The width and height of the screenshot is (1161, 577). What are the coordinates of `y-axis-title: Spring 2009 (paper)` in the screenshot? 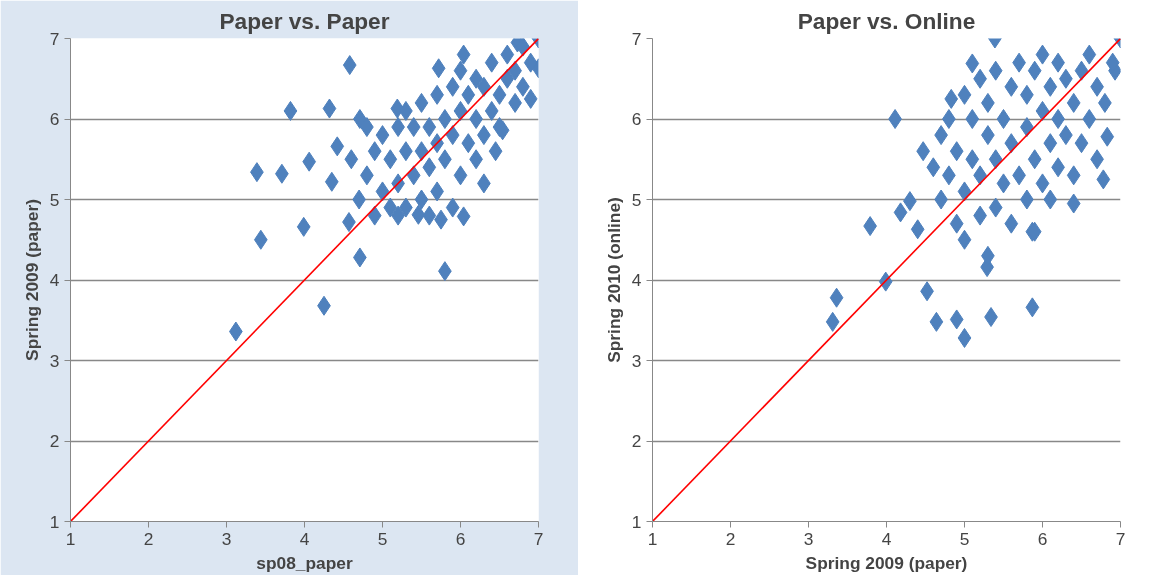 It's located at (31, 280).